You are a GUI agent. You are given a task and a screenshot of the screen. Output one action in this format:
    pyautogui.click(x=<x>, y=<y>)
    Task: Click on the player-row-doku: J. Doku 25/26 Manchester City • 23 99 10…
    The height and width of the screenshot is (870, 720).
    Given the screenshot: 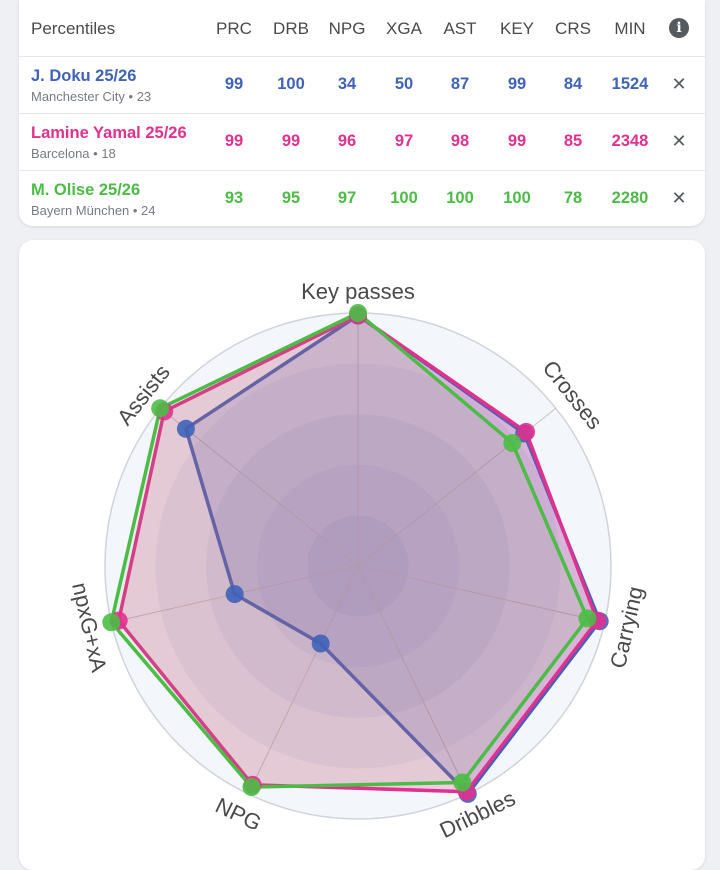 What is the action you would take?
    pyautogui.click(x=362, y=84)
    